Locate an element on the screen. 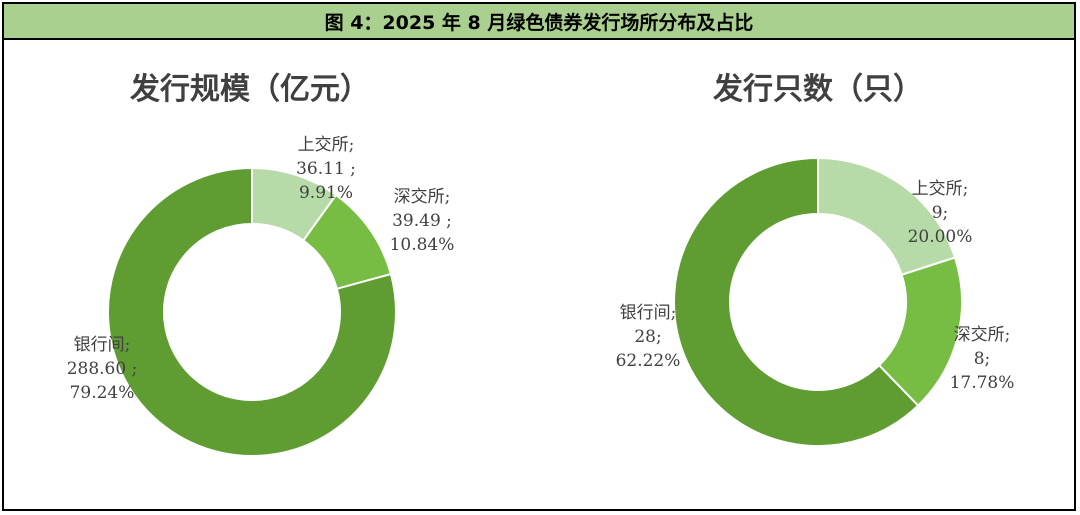 This screenshot has height=515, width=1080. label-percent: 9.91% is located at coordinates (326, 193).